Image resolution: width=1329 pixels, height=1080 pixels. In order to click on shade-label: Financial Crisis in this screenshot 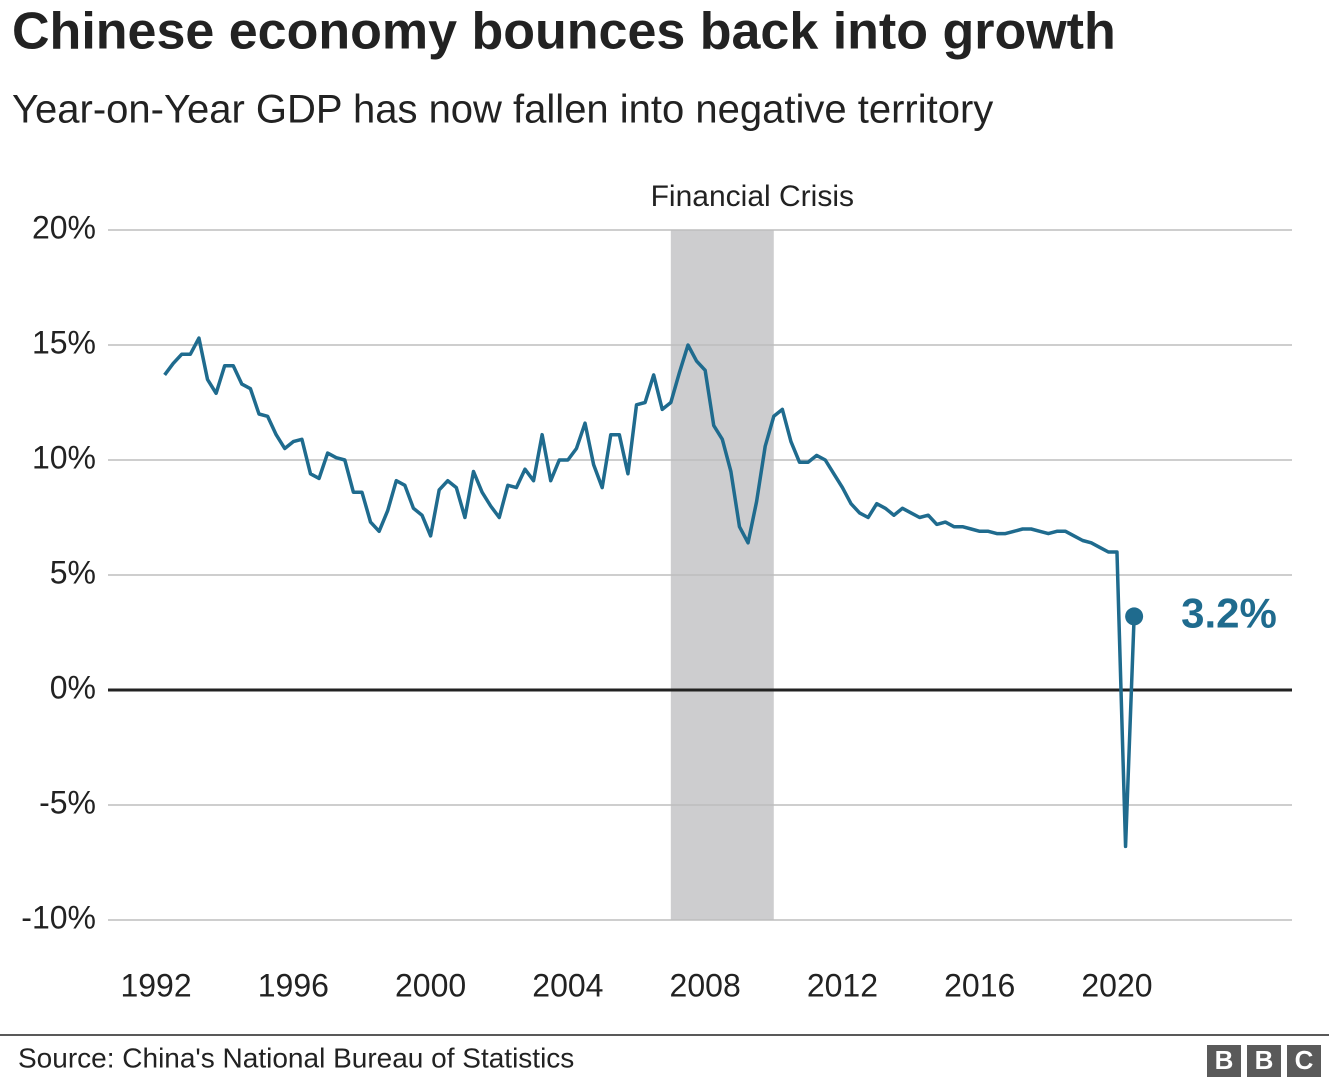, I will do `click(752, 196)`.